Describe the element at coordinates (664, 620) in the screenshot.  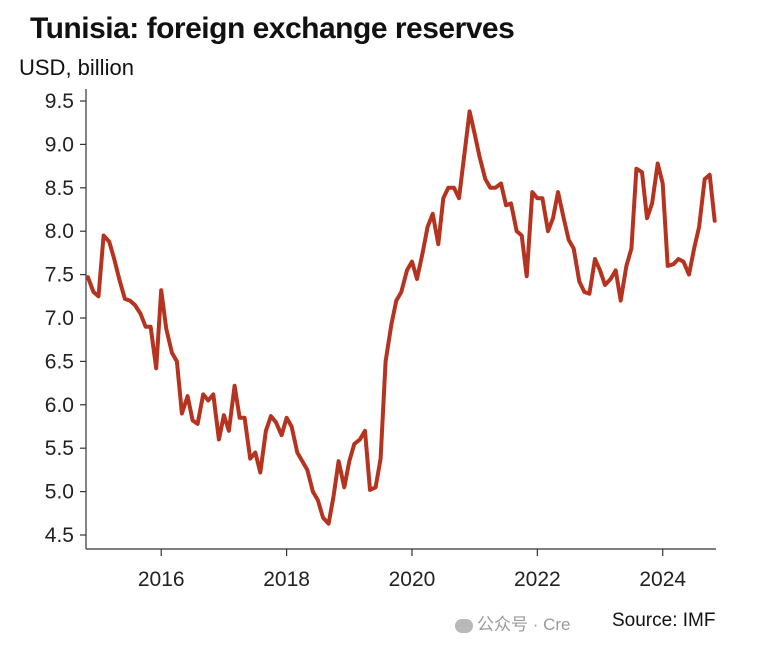
I see `source-note: Source: IMF` at that location.